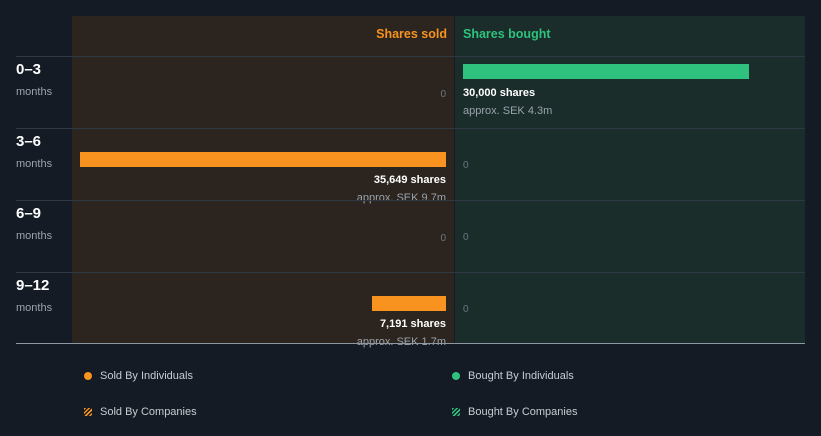 This screenshot has width=821, height=436. I want to click on bought-bar, so click(606, 71).